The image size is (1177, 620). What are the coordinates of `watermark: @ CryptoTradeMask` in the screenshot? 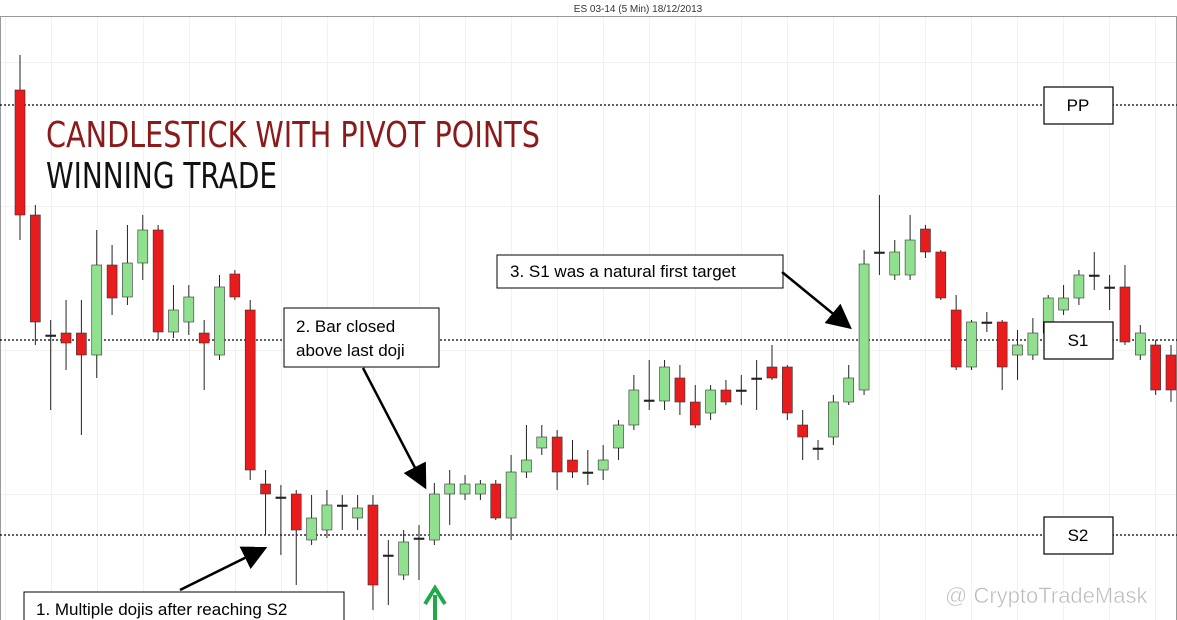 It's located at (1046, 595).